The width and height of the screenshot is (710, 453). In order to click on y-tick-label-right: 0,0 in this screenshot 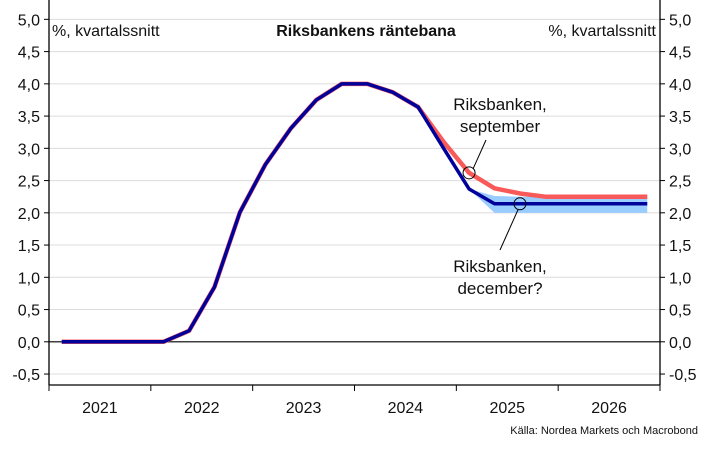, I will do `click(680, 343)`.